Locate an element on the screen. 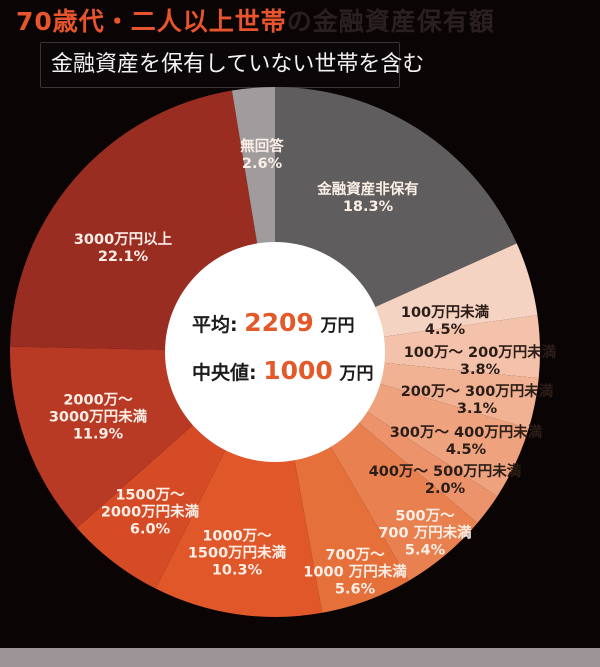  slice-label: 2000万～ 3000万円未満 11.9% is located at coordinates (98, 418).